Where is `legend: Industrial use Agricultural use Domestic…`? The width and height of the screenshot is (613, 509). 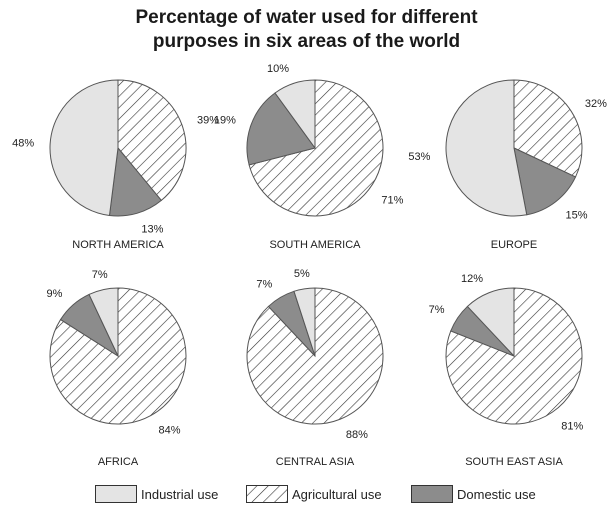 legend: Industrial use Agricultural use Domestic… is located at coordinates (306, 496).